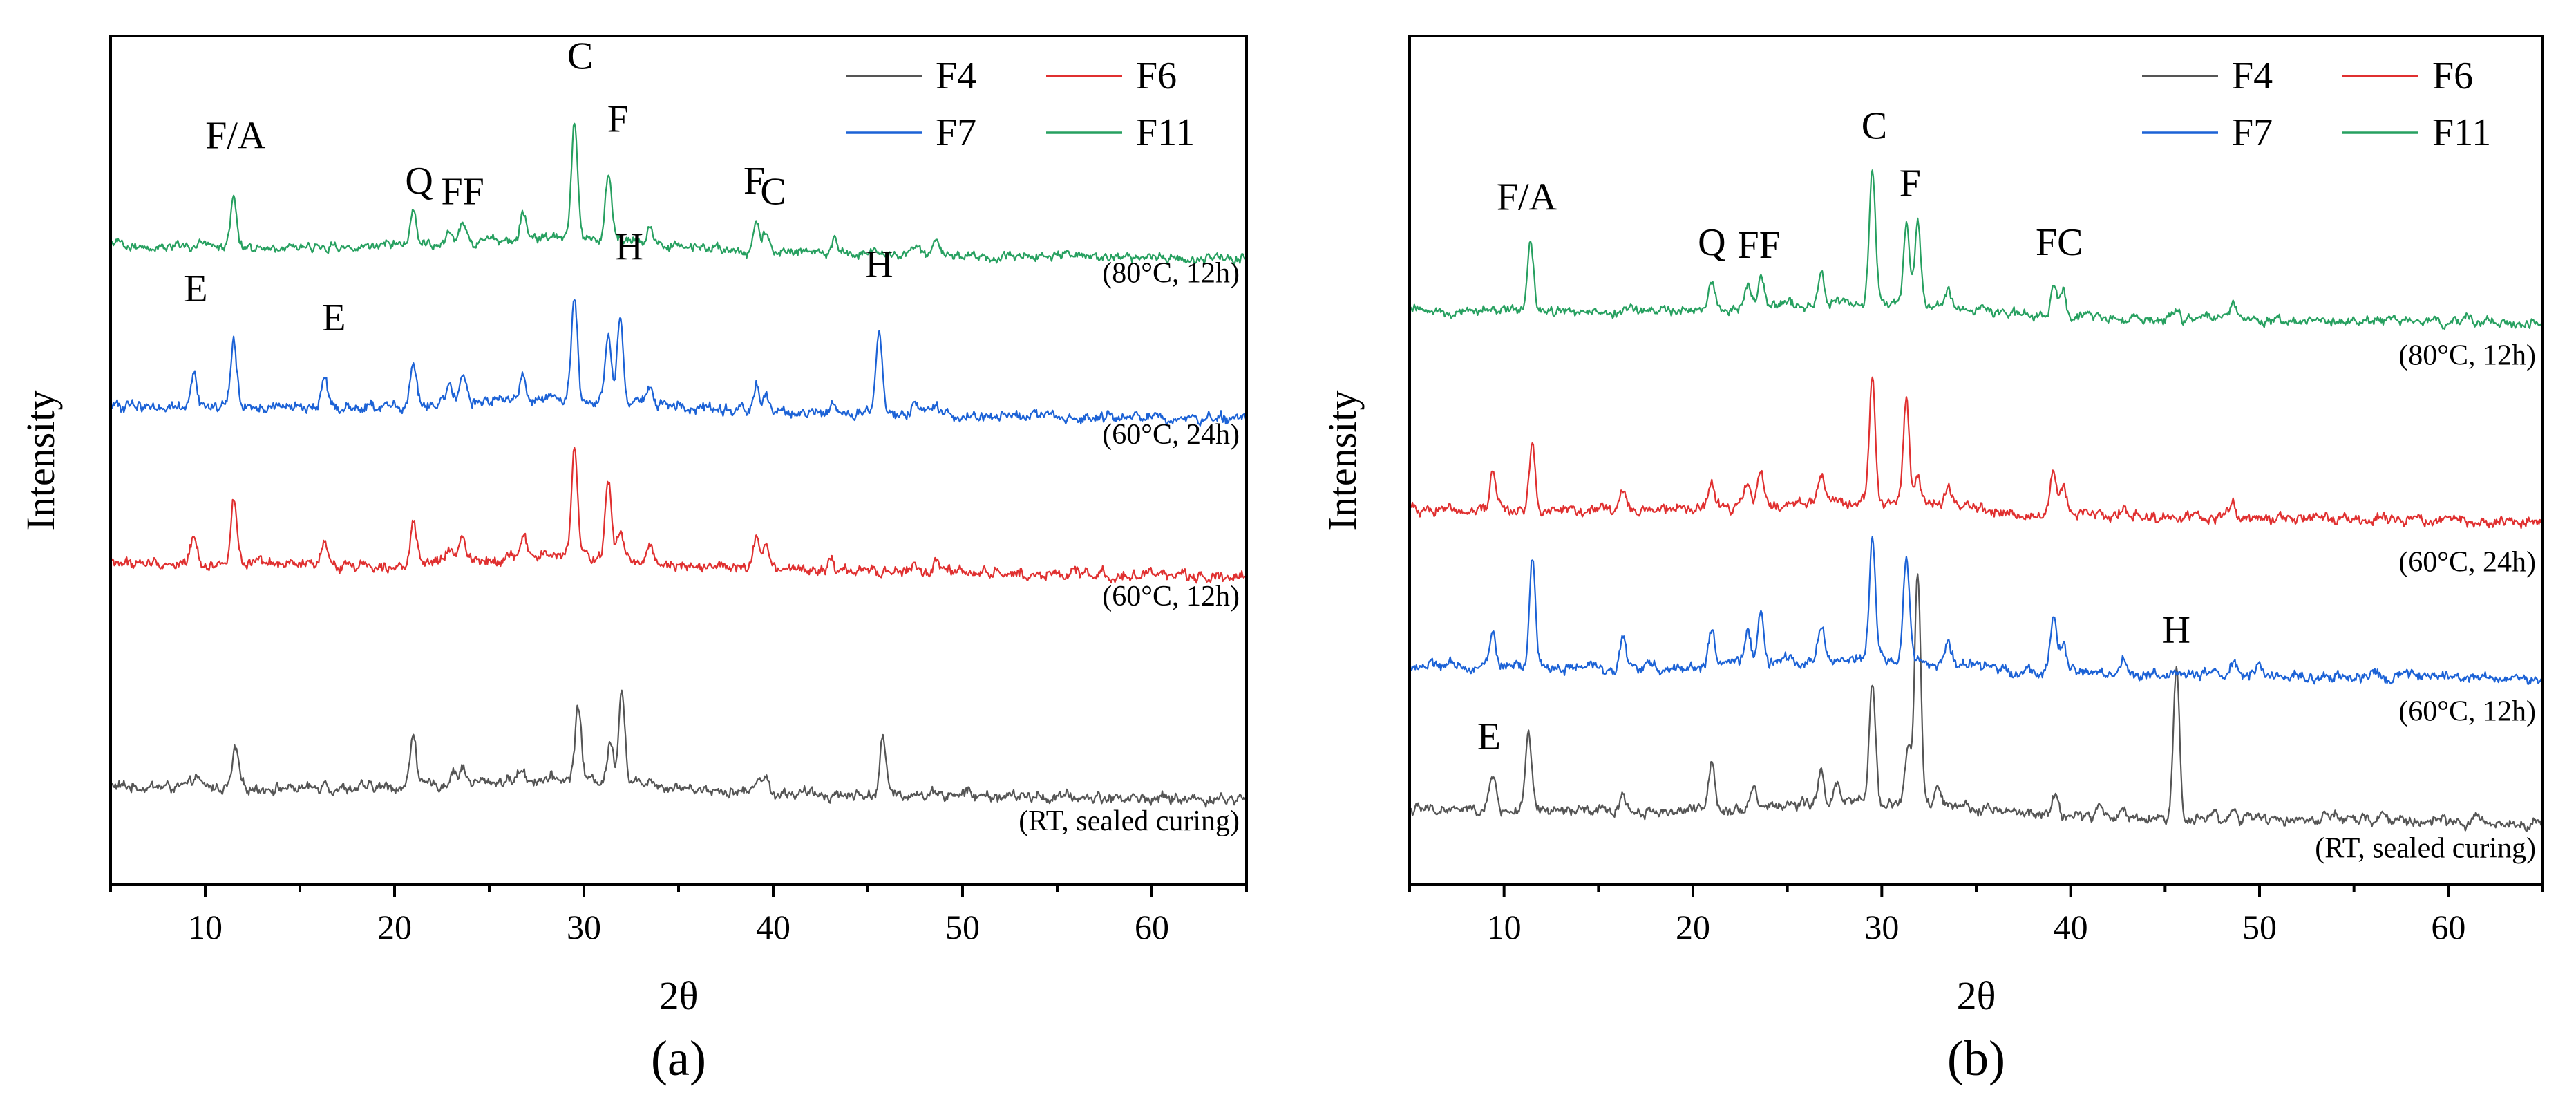  What do you see at coordinates (1976, 1058) in the screenshot?
I see `panel-label: (b)` at bounding box center [1976, 1058].